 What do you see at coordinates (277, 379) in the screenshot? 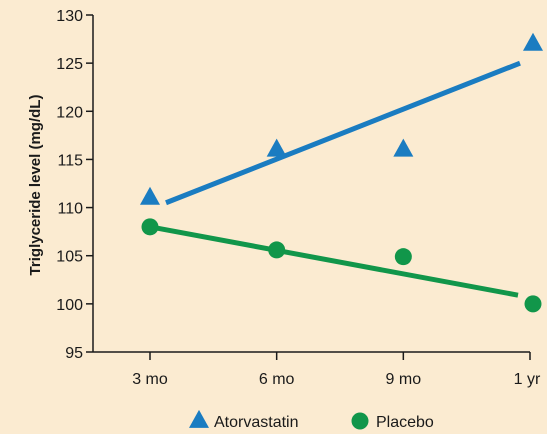
I see `x-tick-label: 6 mo` at bounding box center [277, 379].